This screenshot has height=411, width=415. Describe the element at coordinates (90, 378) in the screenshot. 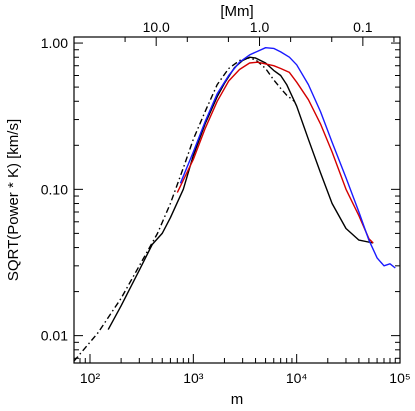

I see `x-tick-label: 10²` at that location.